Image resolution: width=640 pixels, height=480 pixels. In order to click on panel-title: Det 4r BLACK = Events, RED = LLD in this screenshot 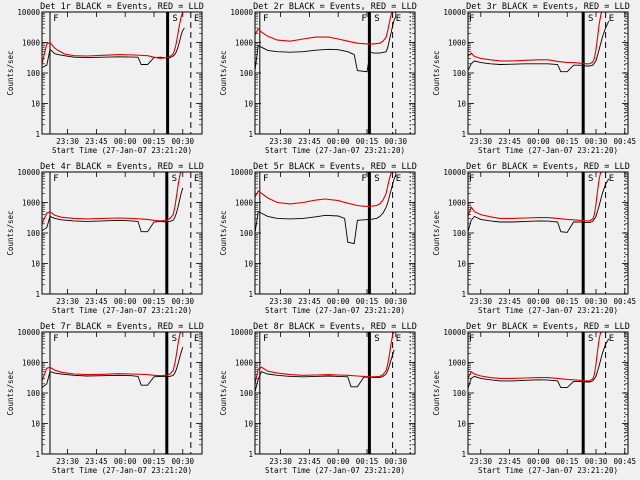, I will do `click(122, 167)`.